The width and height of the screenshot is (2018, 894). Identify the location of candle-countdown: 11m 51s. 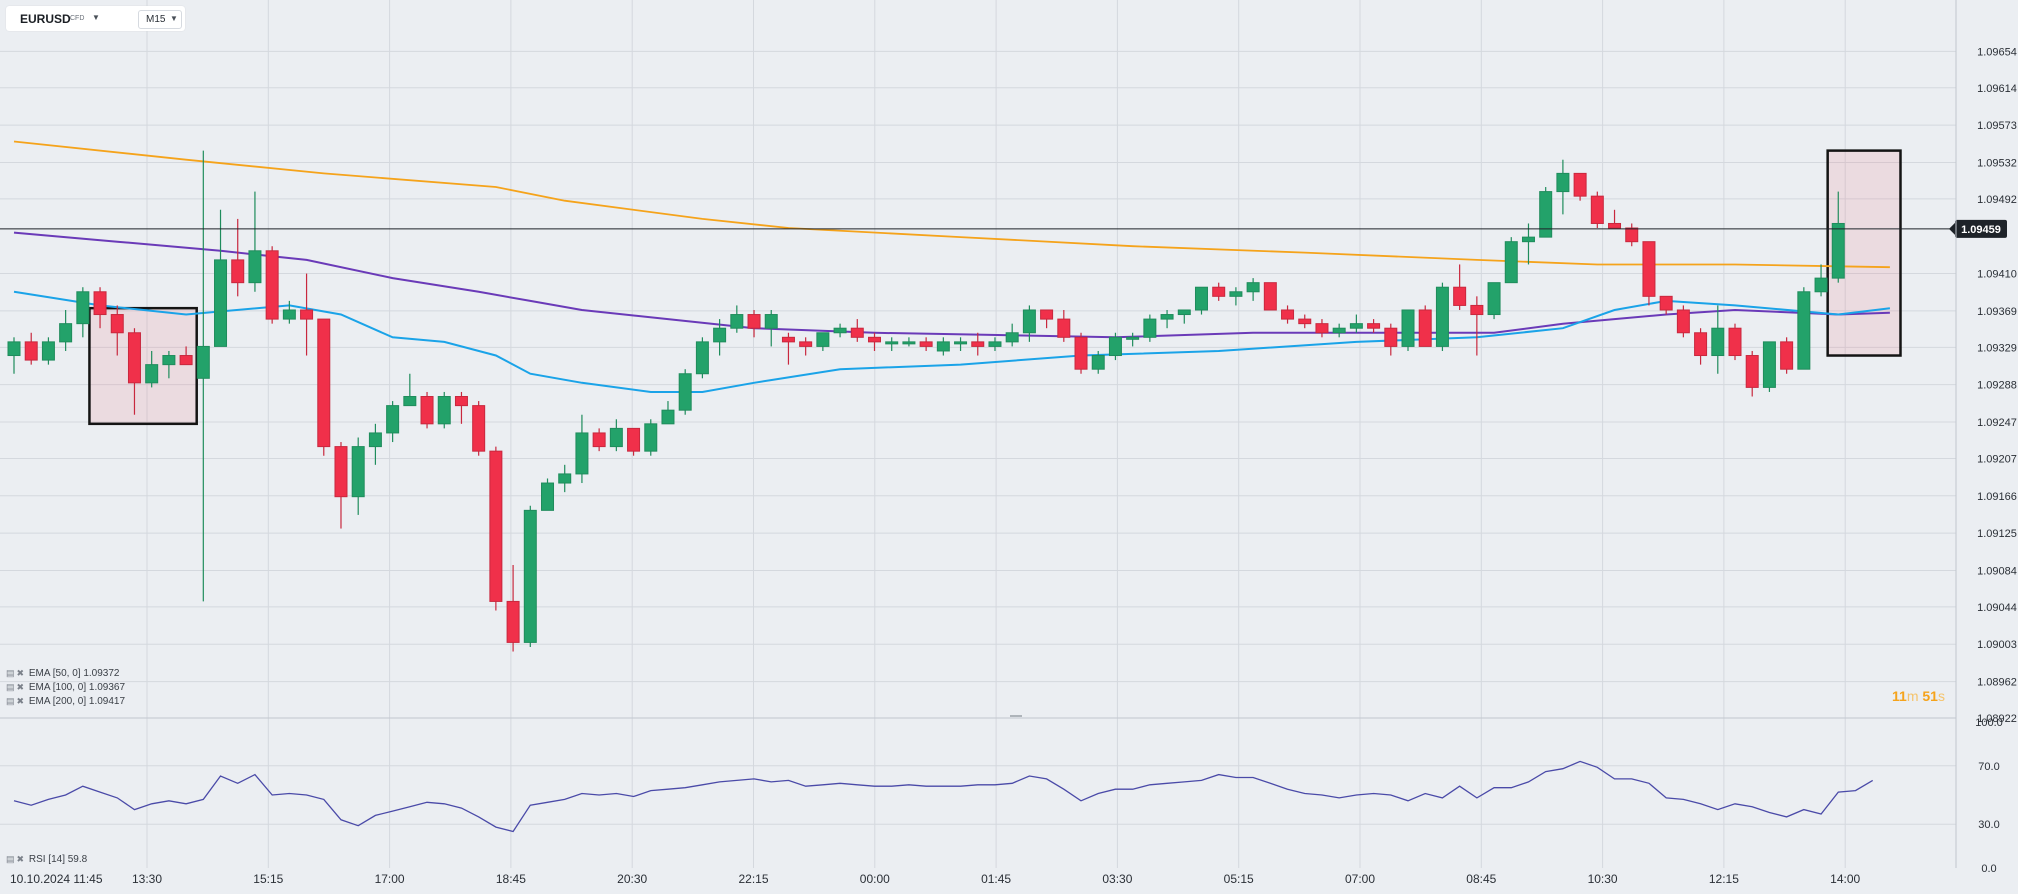
(1918, 696).